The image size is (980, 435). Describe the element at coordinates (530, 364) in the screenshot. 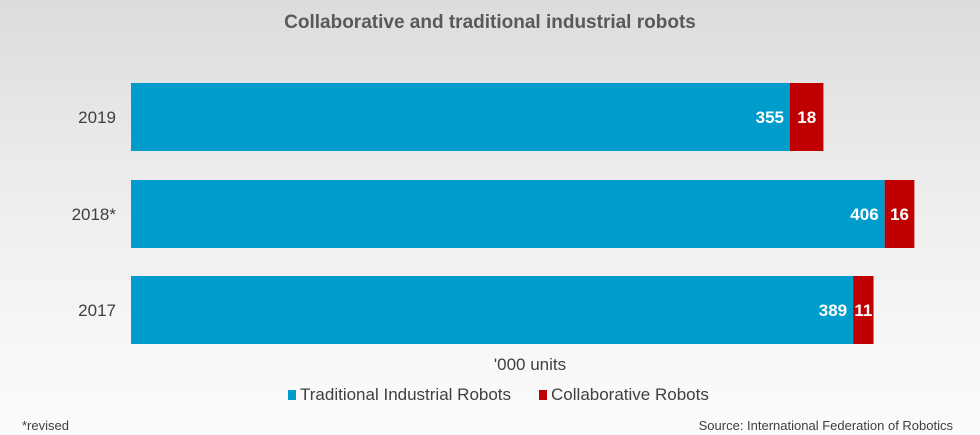

I see `x-axis-label: '000 units` at that location.